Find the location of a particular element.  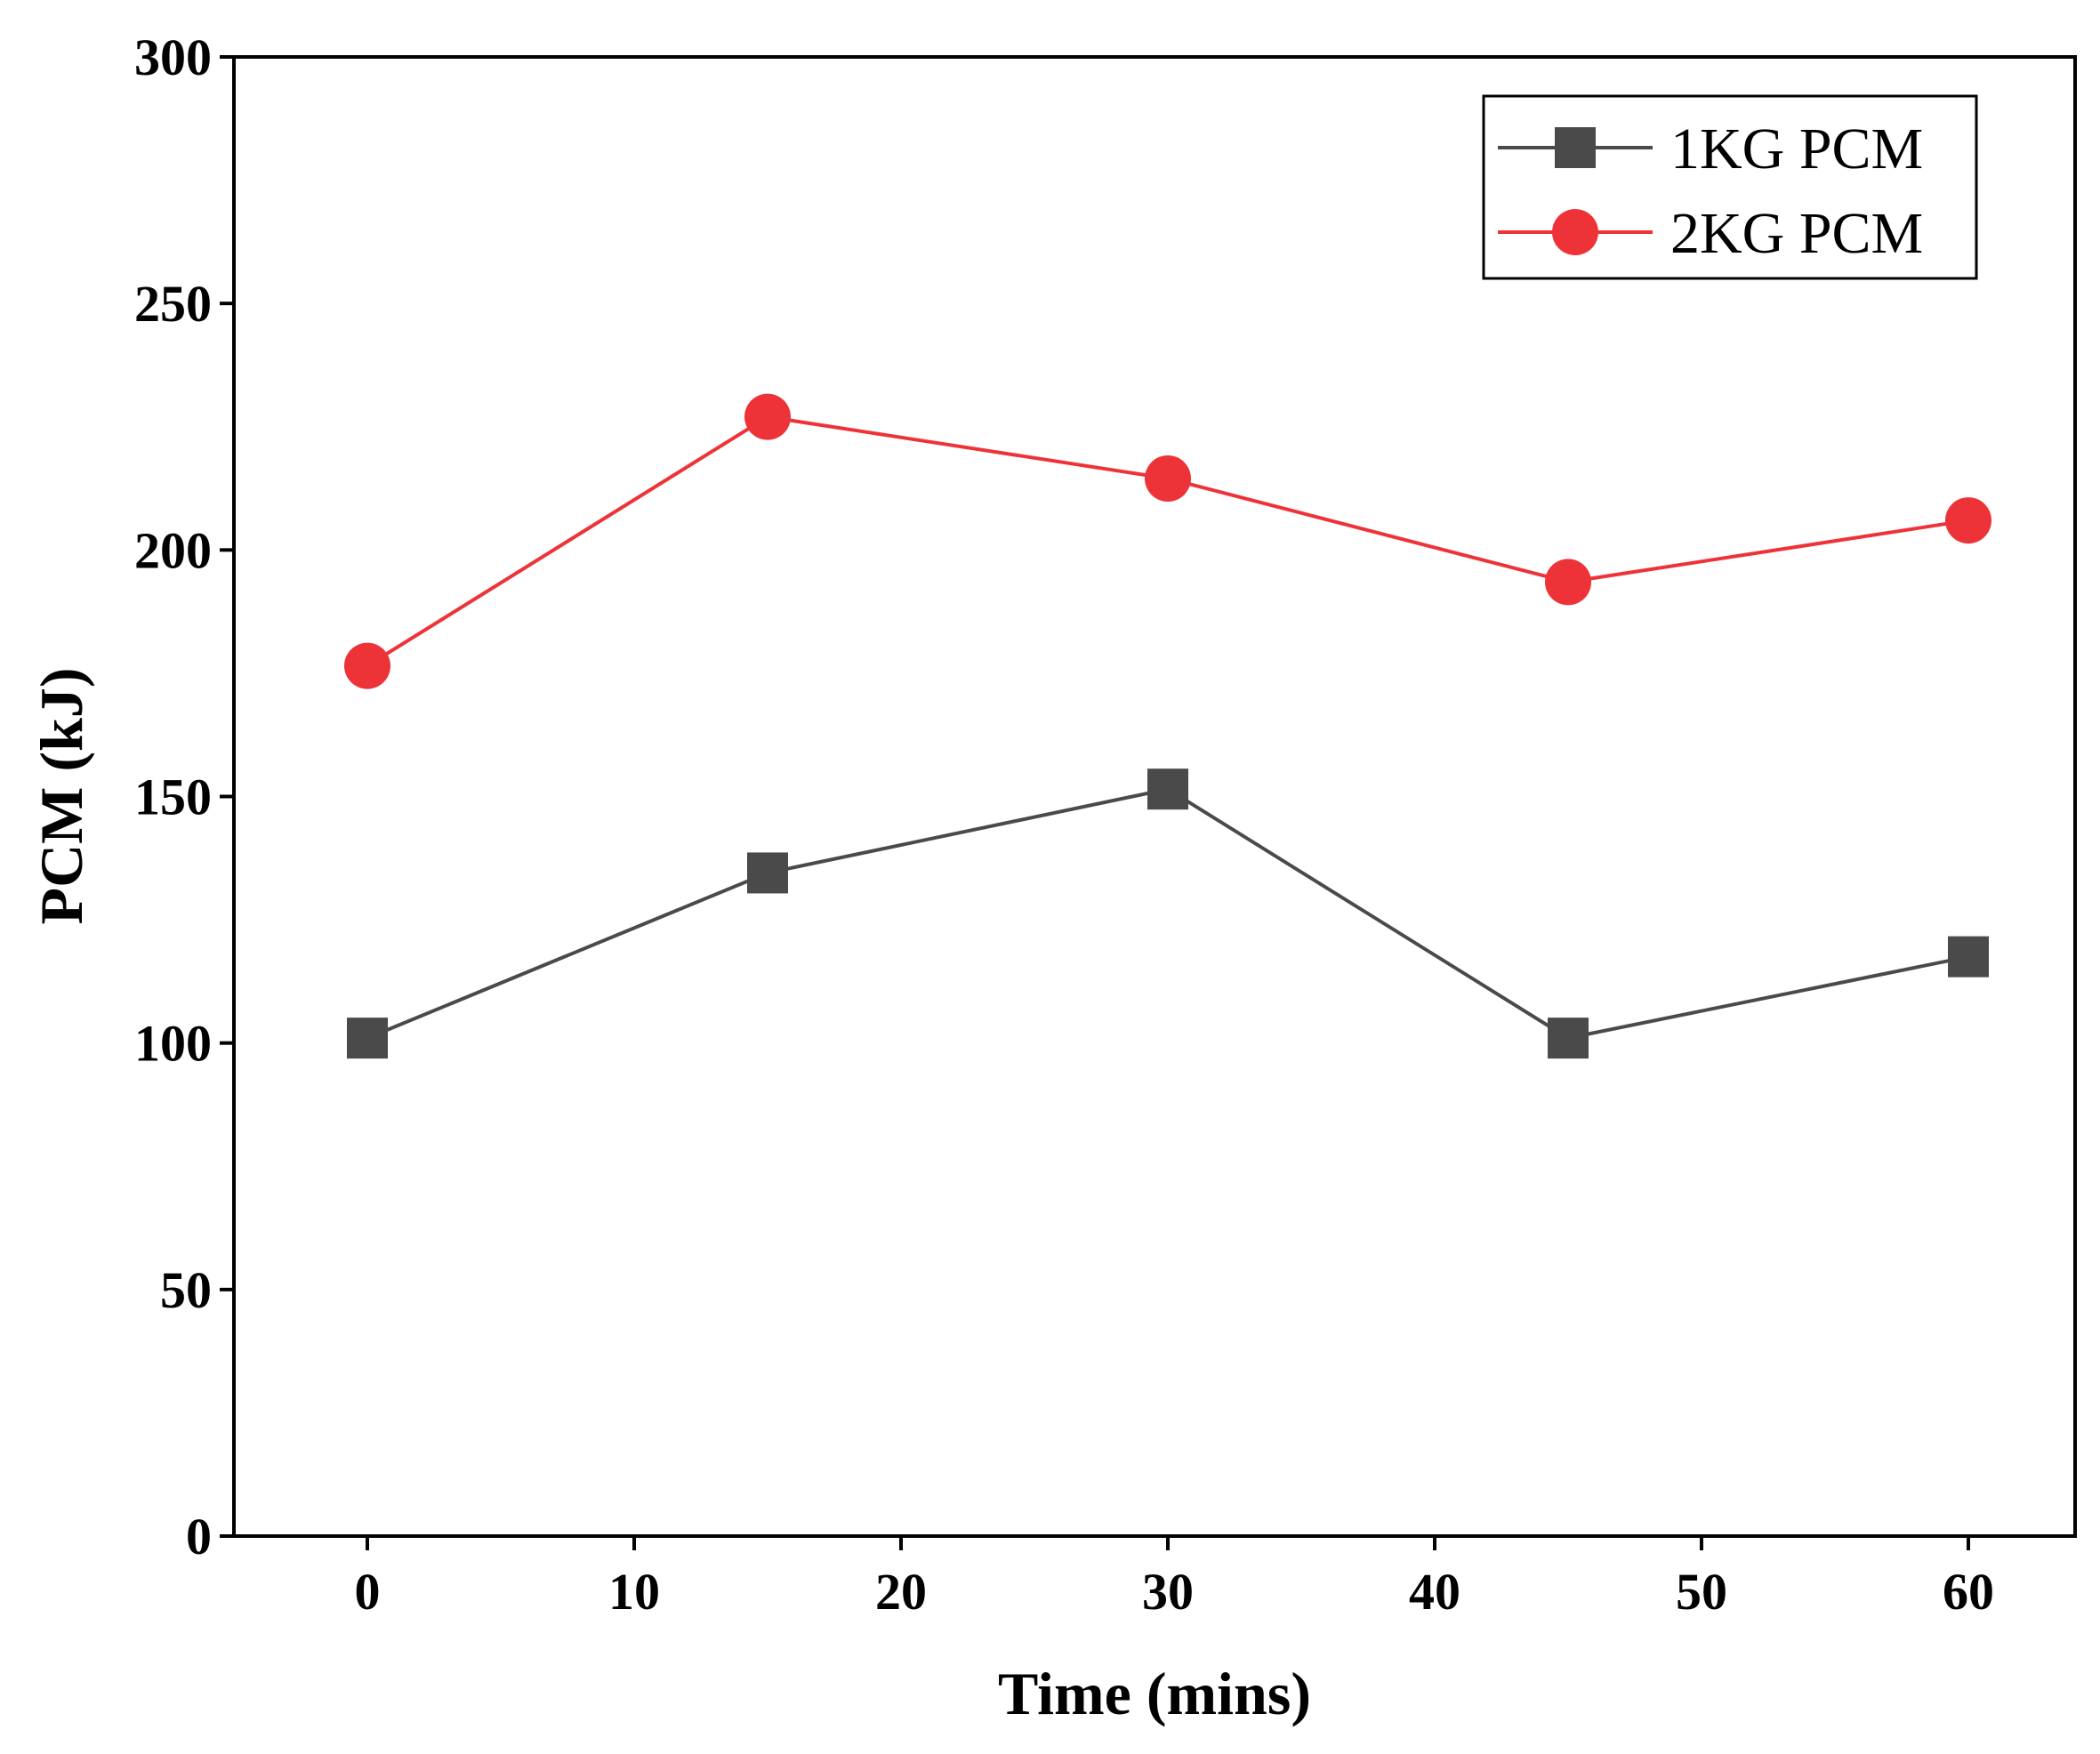

y-axis-title: PCM (kJ) is located at coordinates (61, 796).